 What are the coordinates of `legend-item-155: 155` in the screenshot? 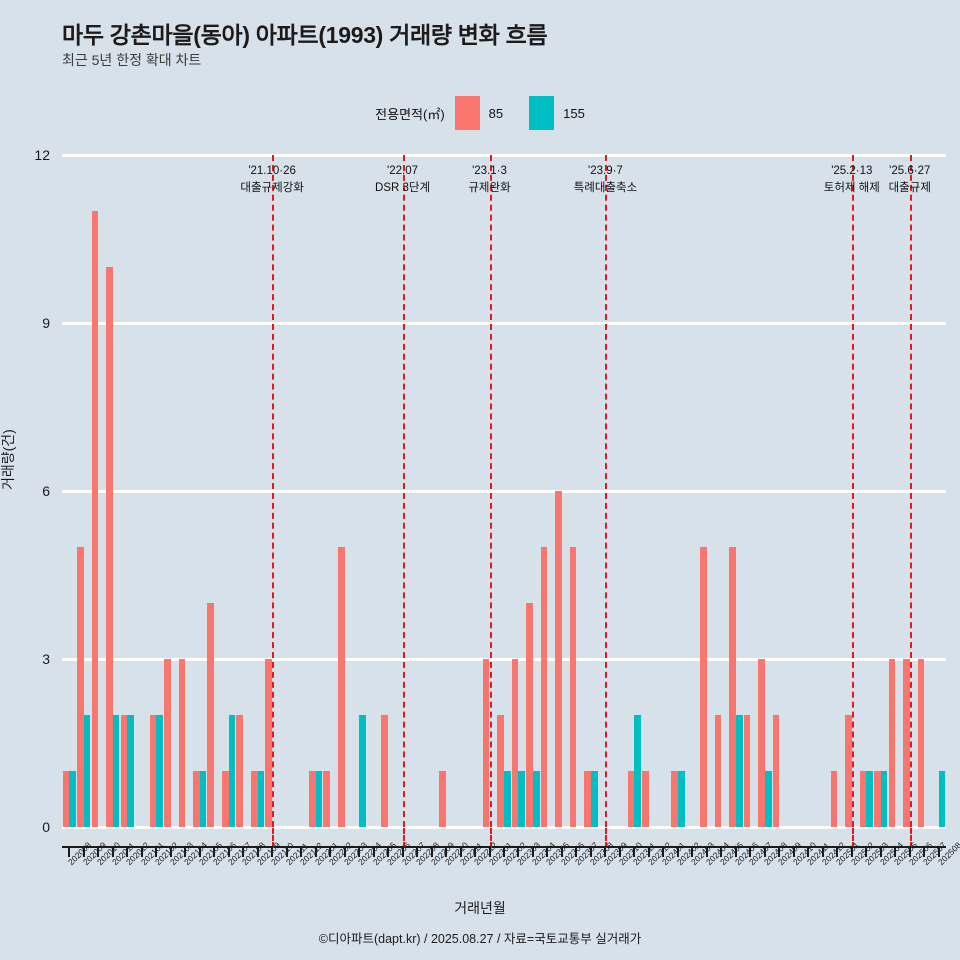 It's located at (557, 113).